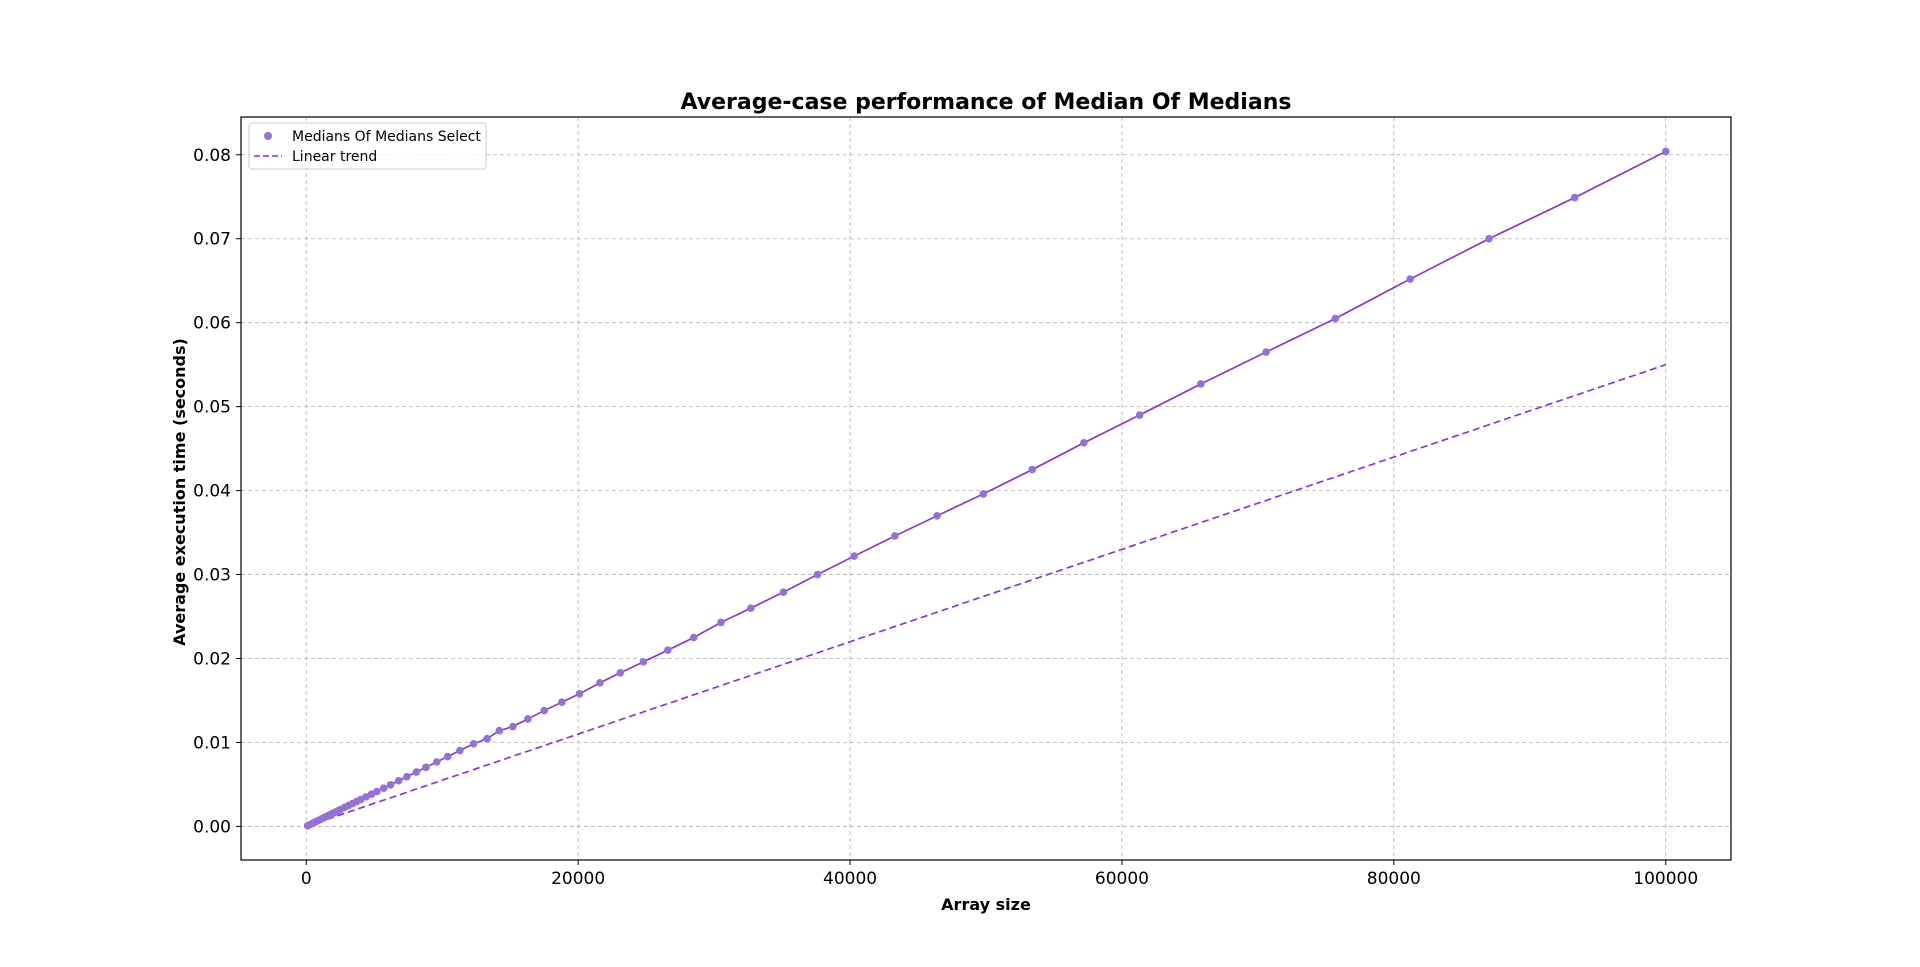  I want to click on x-tick-label: 60000, so click(1122, 879).